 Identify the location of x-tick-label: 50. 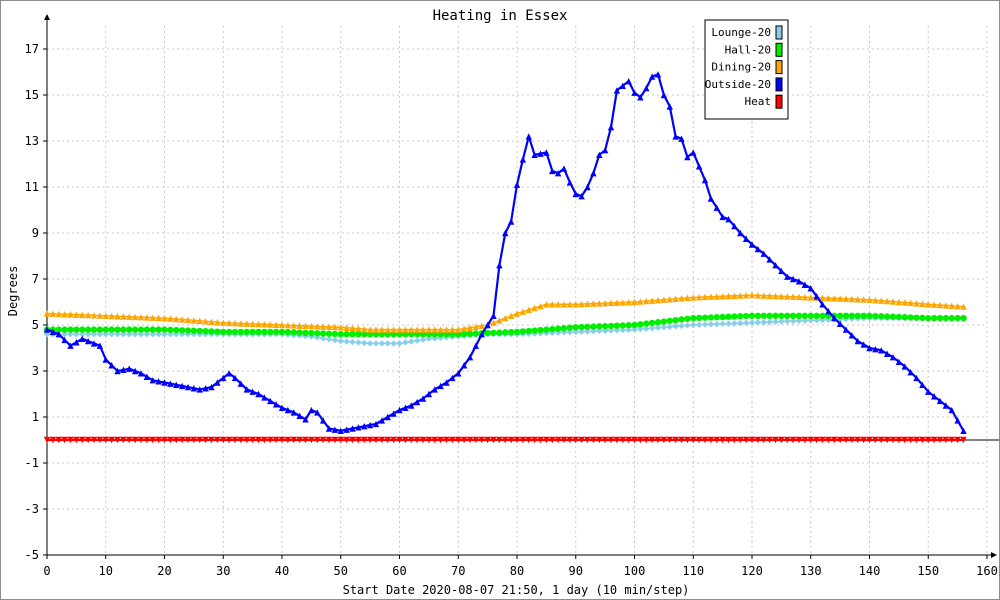
(341, 571).